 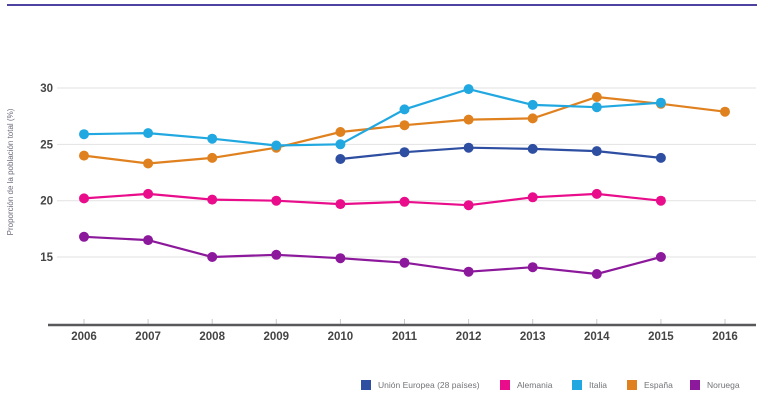 I want to click on data-point-alemania-2014, so click(x=596, y=193).